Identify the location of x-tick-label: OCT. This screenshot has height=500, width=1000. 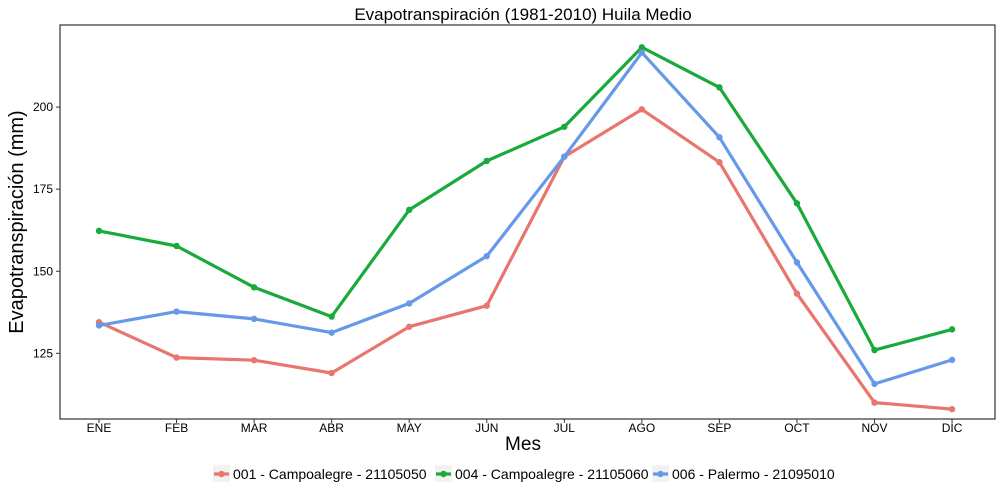
(797, 428).